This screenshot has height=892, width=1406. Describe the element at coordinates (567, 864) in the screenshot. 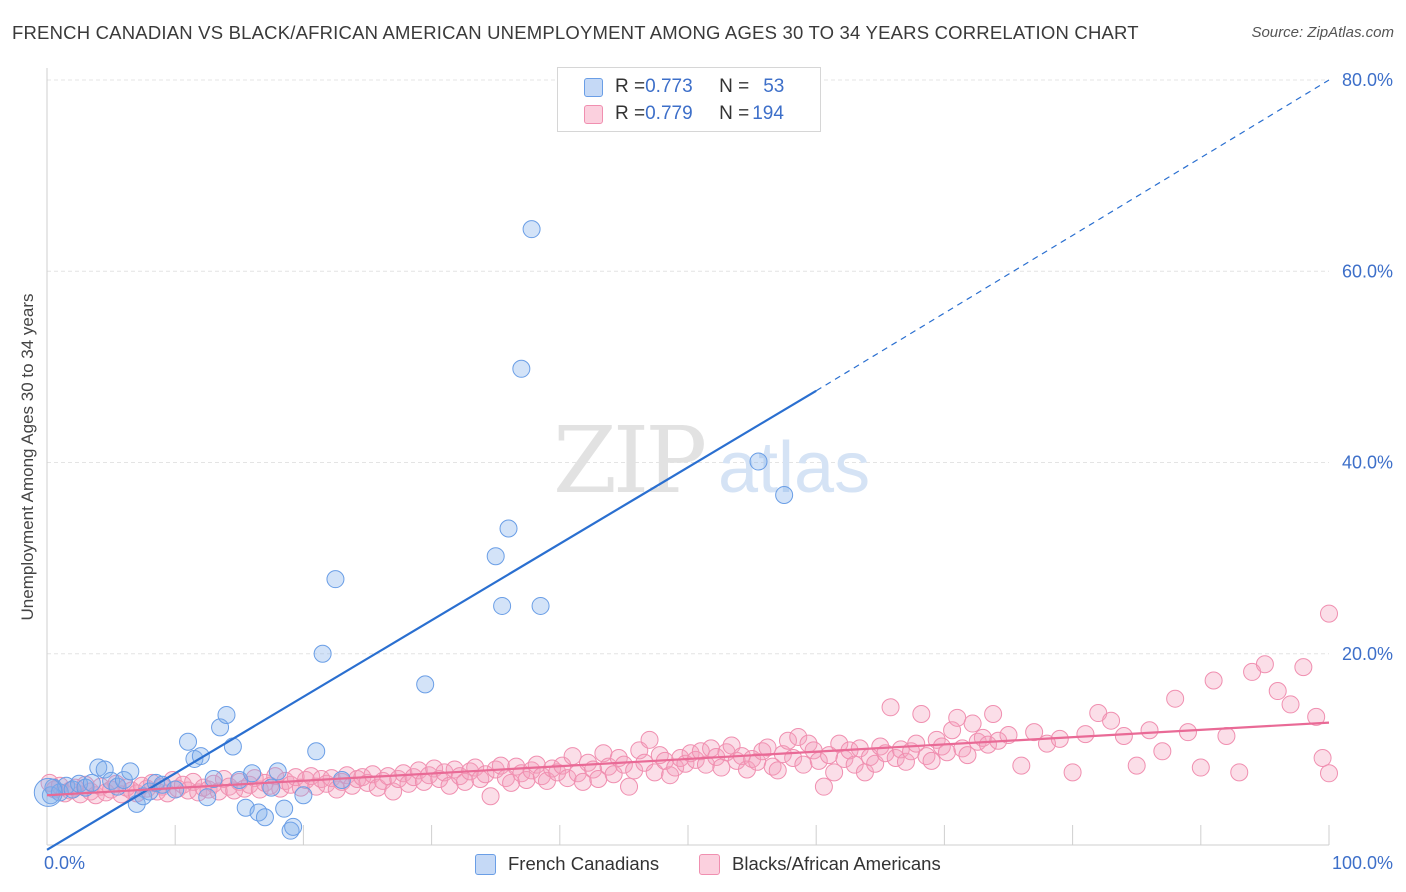

I see `bottom-legend-french: French Canadians` at that location.